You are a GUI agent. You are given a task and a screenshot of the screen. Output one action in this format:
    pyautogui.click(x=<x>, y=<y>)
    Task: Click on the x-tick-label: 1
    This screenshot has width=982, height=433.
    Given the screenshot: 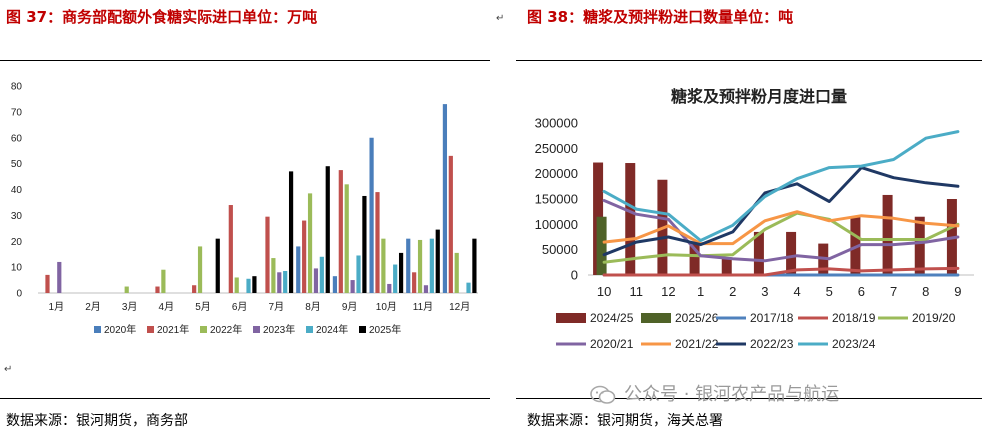 What is the action you would take?
    pyautogui.click(x=700, y=291)
    